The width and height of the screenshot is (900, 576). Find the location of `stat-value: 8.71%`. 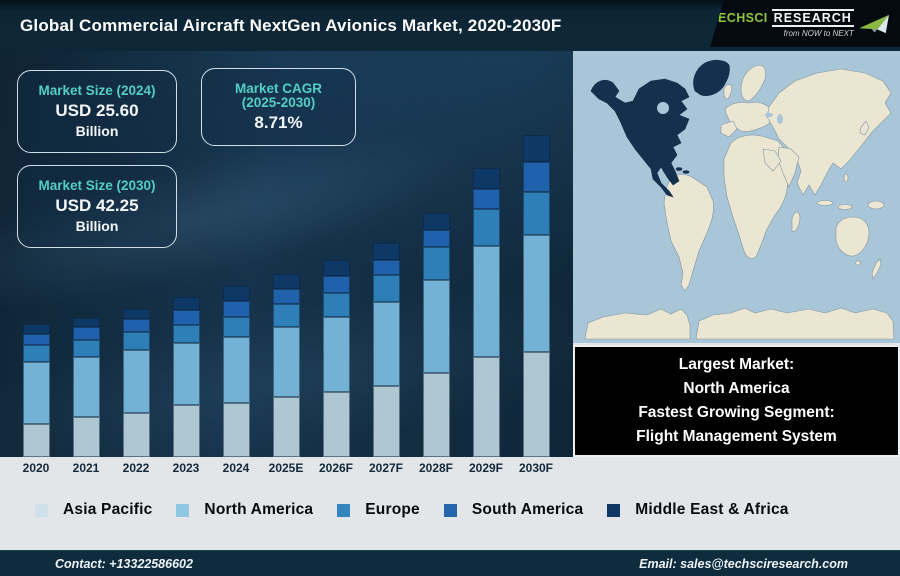

stat-value: 8.71% is located at coordinates (278, 122).